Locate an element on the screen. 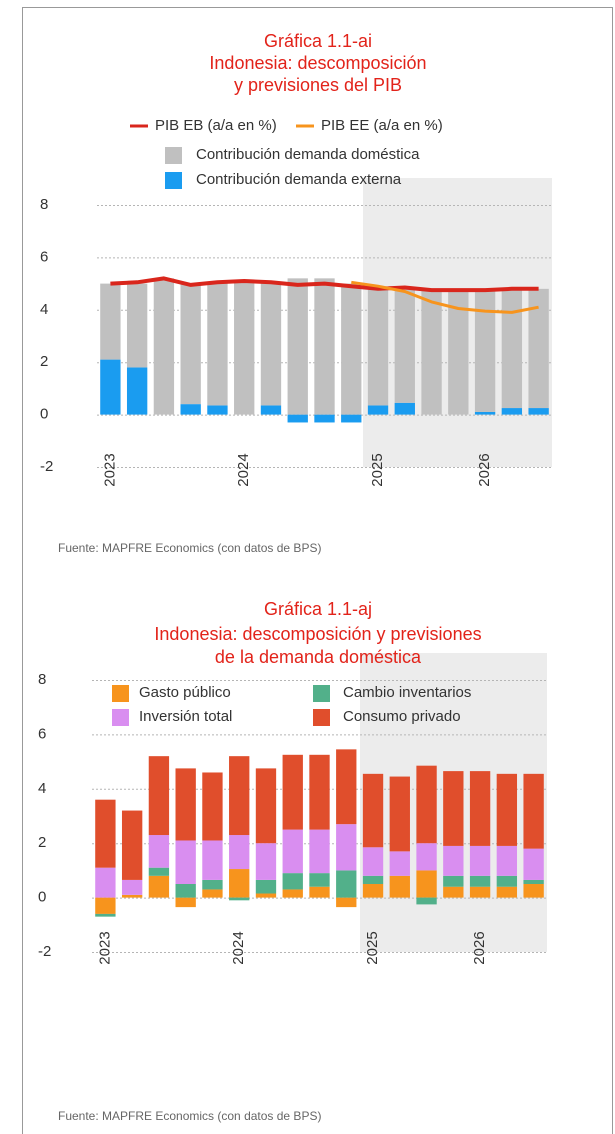 The height and width of the screenshot is (1134, 615). chart-title: Indonesia: descomposición is located at coordinates (317, 63).